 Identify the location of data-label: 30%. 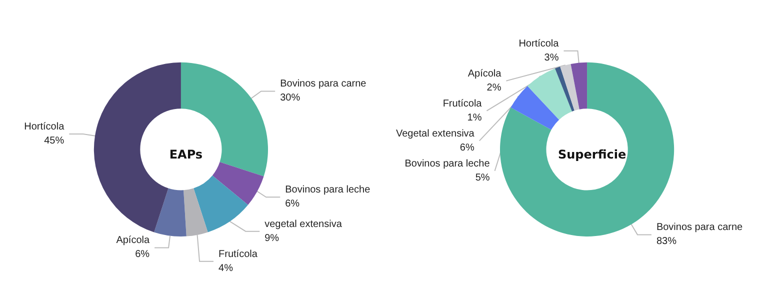
(290, 98).